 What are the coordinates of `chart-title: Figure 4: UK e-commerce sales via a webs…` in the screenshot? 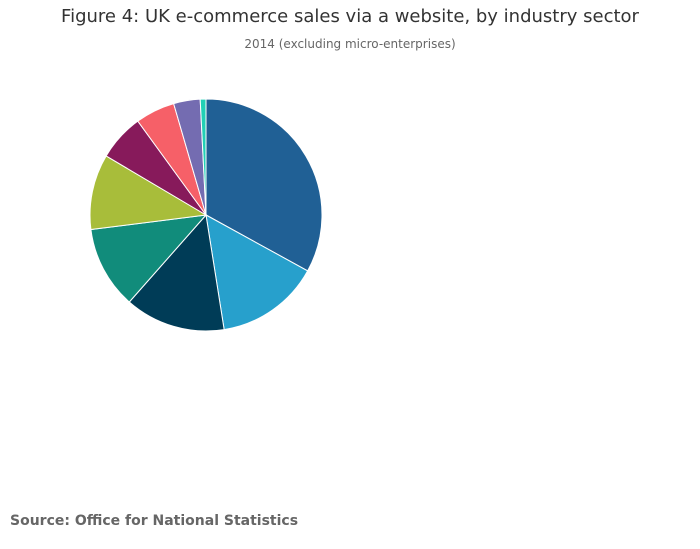 It's located at (350, 16).